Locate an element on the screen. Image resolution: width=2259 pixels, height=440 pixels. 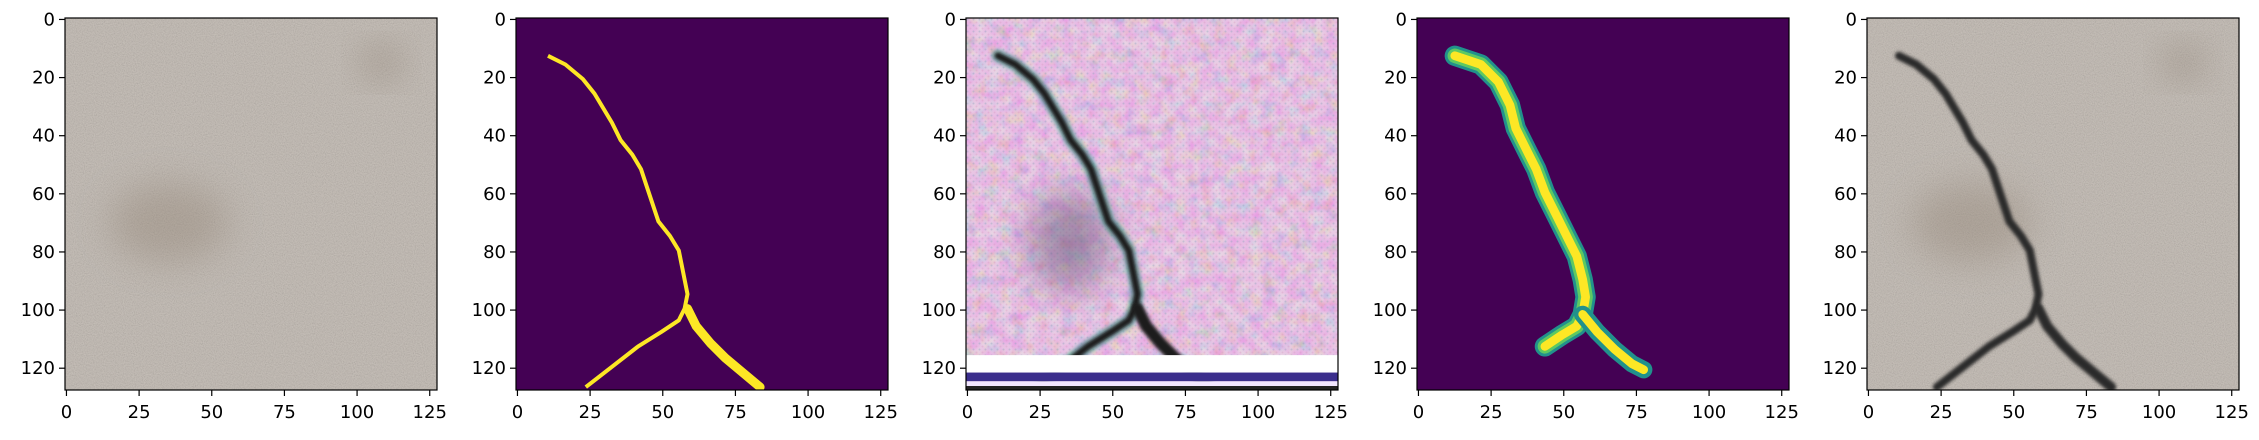
concrete-texture-panel-image is located at coordinates (251, 204).